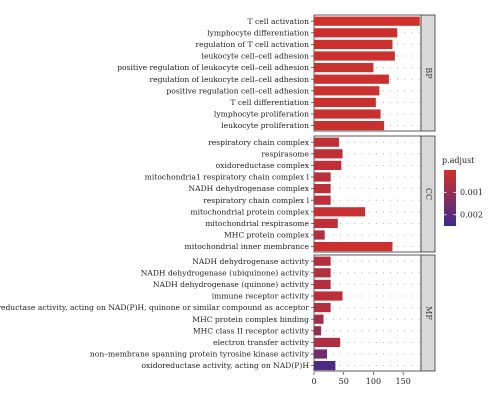  Describe the element at coordinates (256, 56) in the screenshot. I see `term-label: leukocyte cell–cell adhesion` at that location.